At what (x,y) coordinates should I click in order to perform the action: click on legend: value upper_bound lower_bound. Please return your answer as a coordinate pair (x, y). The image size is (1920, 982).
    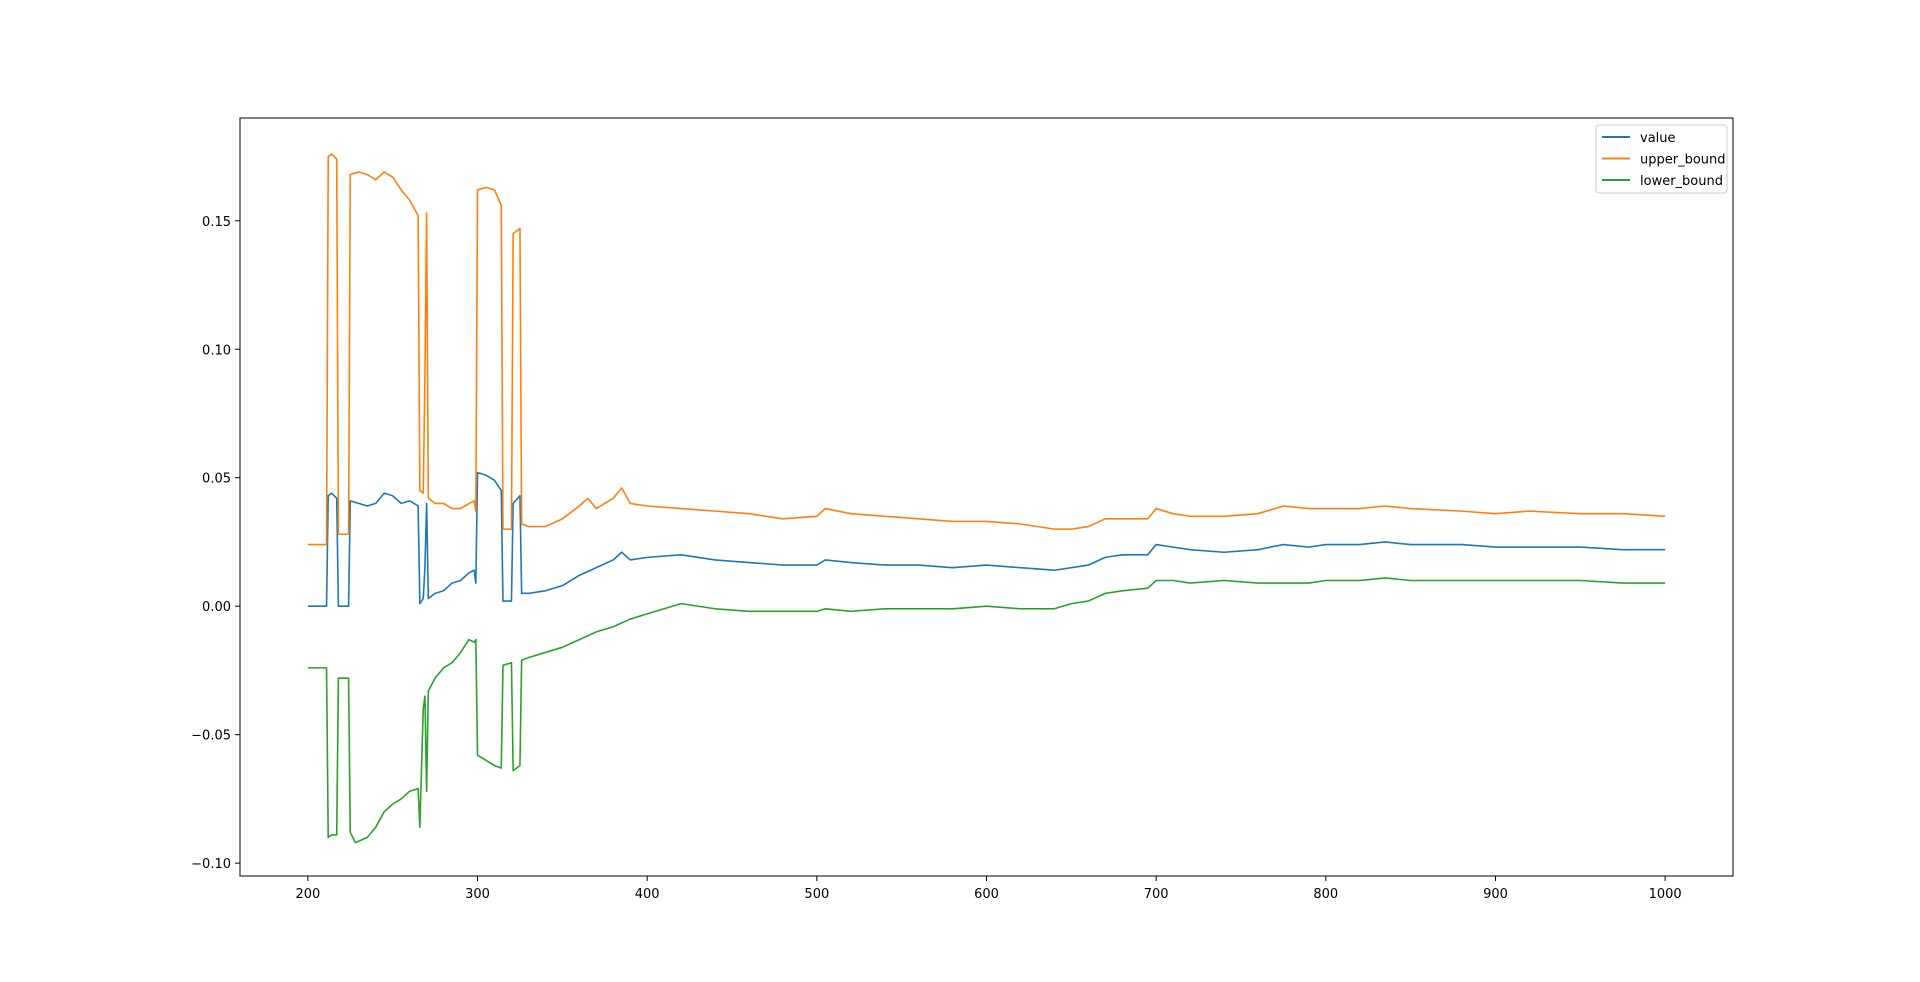
    Looking at the image, I should click on (1661, 159).